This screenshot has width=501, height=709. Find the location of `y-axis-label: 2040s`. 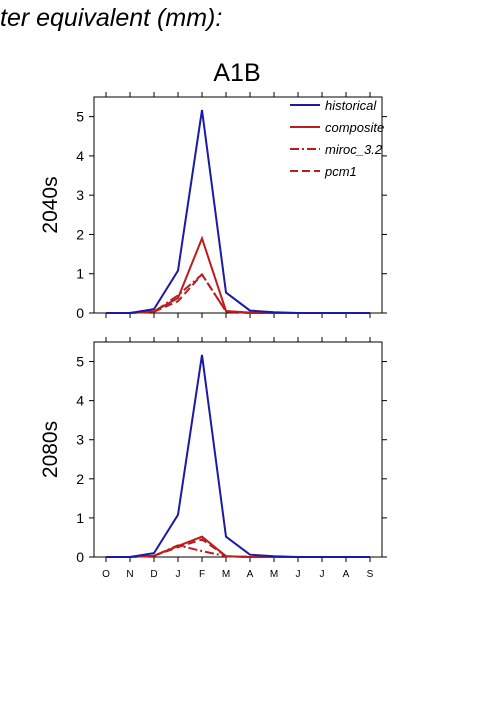

y-axis-label: 2040s is located at coordinates (50, 204).